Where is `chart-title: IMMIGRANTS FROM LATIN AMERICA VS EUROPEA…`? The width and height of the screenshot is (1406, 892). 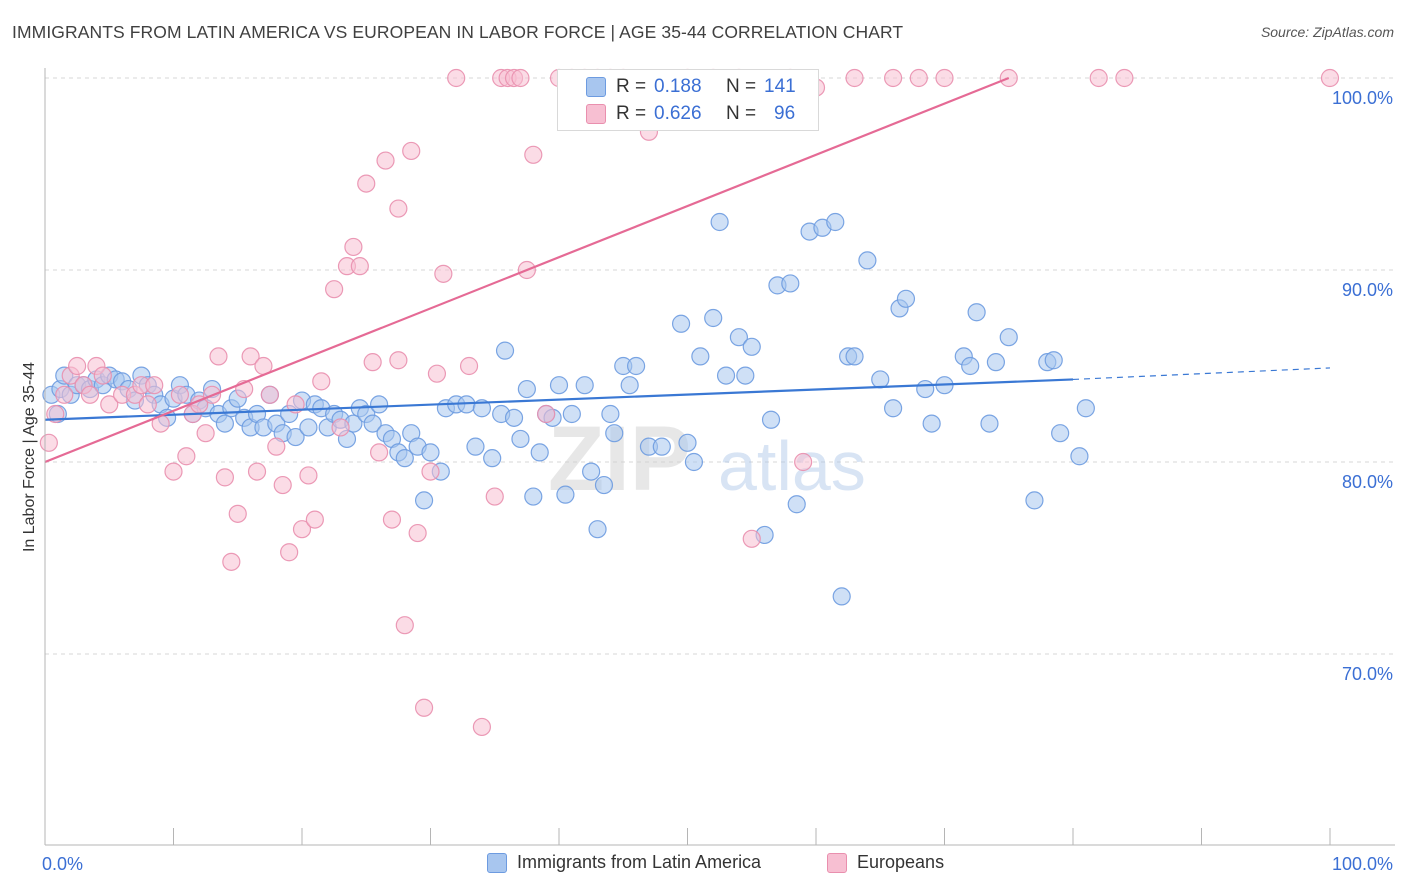
chart-title: IMMIGRANTS FROM LATIN AMERICA VS EUROPEA… is located at coordinates (458, 32).